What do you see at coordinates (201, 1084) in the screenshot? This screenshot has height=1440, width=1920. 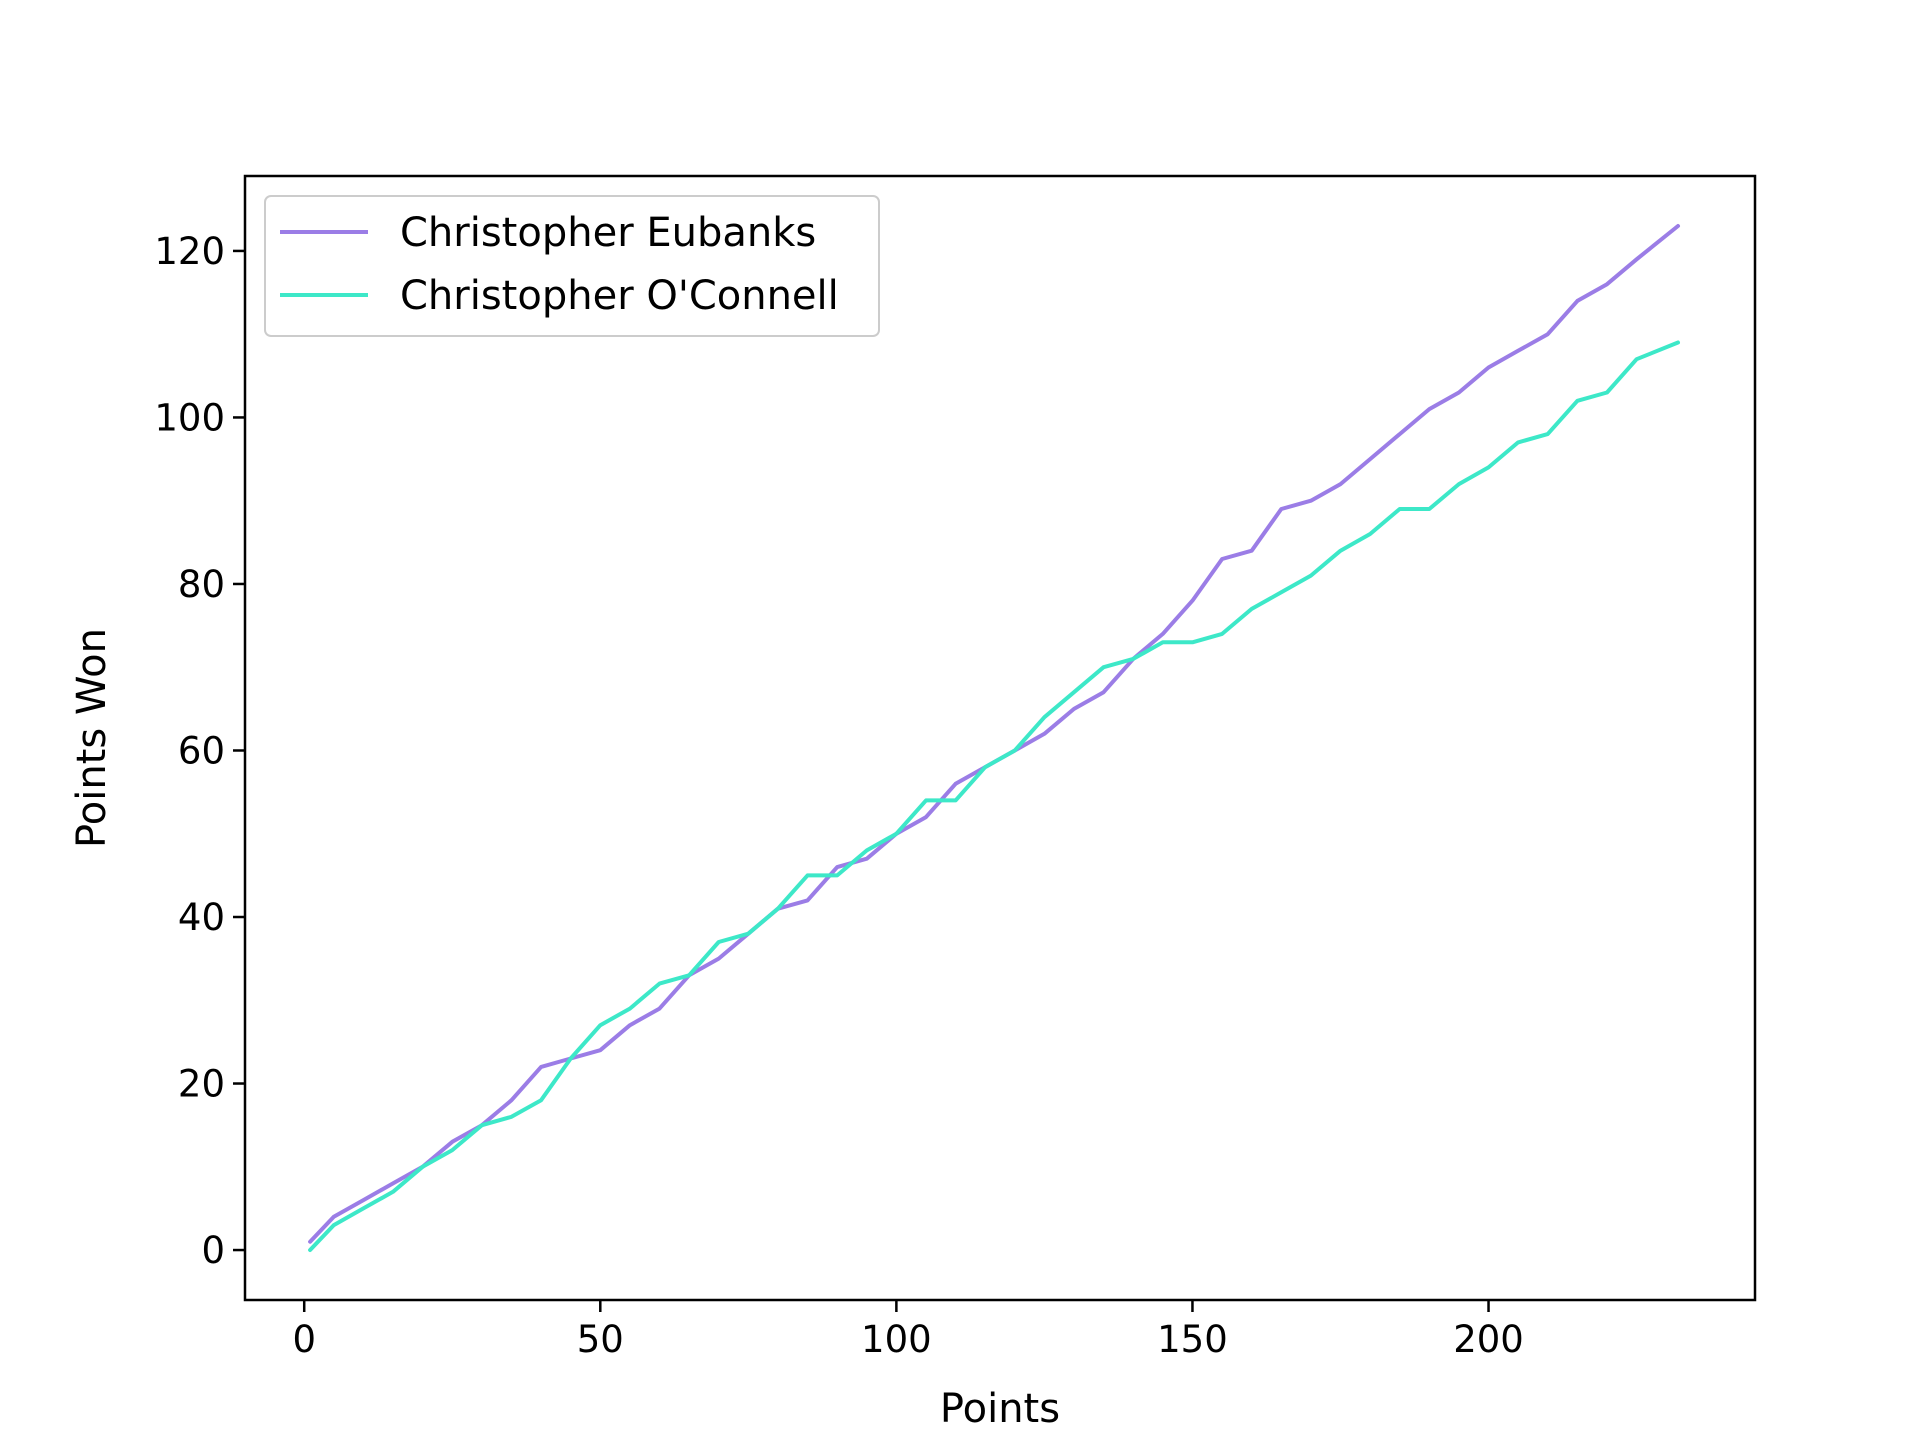 I see `y-tick-label: 20` at bounding box center [201, 1084].